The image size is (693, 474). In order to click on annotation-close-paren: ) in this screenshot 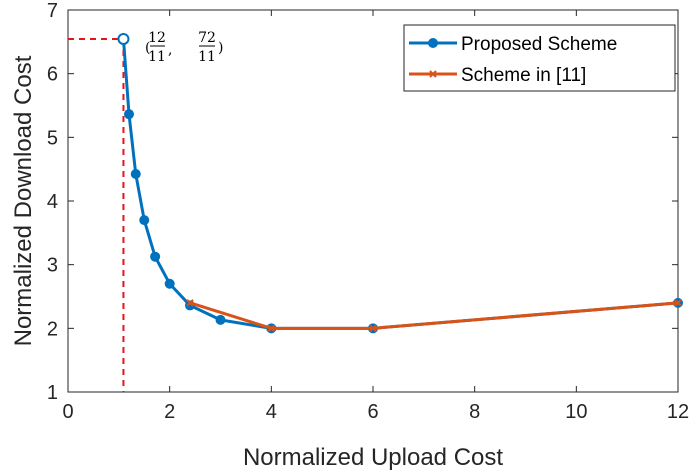, I will do `click(220, 48)`.